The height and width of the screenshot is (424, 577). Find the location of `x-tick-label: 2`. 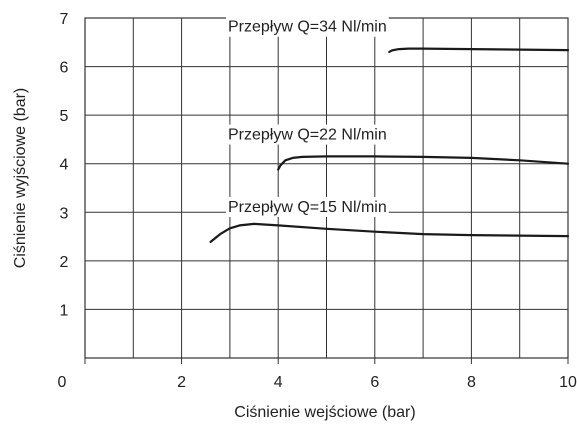

x-tick-label: 2 is located at coordinates (181, 382).